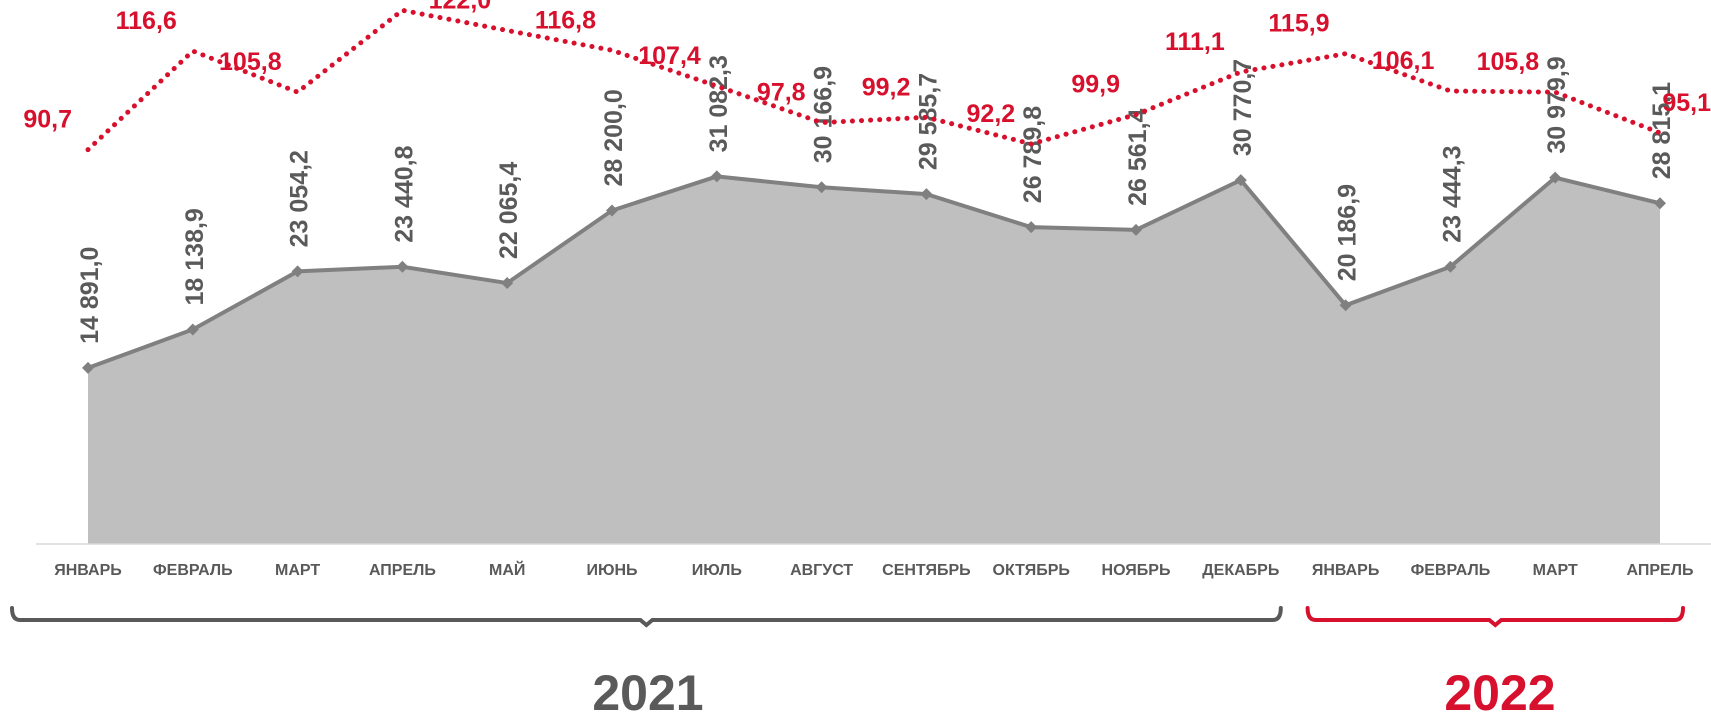  What do you see at coordinates (300, 198) in the screenshot?
I see `volume-data-label: 23 054,2` at bounding box center [300, 198].